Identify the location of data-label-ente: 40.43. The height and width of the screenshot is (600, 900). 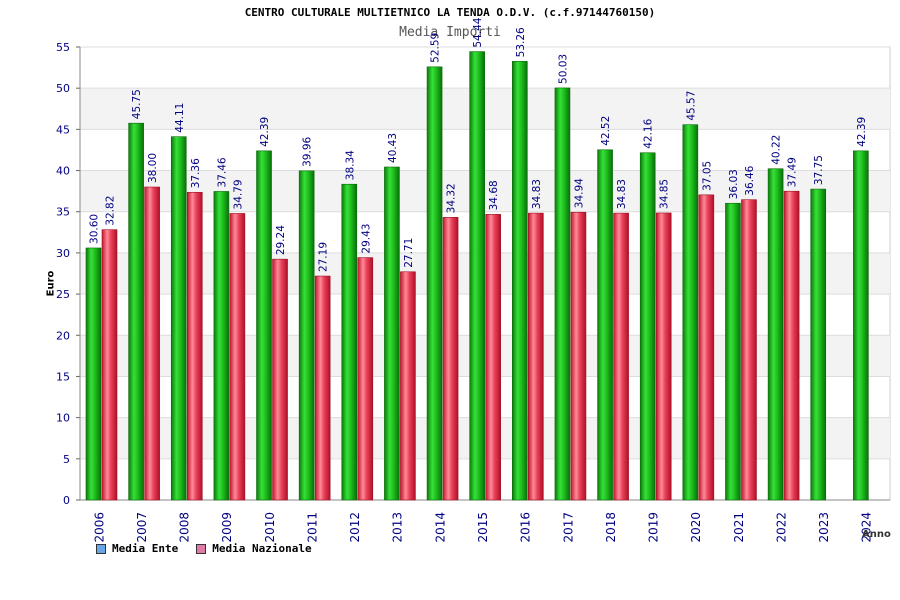
(393, 148).